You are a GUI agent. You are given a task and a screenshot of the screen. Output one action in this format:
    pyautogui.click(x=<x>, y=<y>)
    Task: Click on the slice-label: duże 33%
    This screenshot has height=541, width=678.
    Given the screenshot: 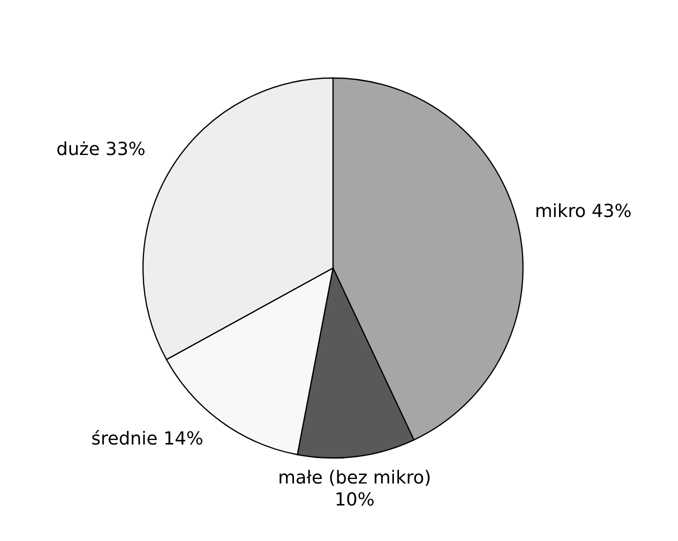 What is the action you would take?
    pyautogui.click(x=101, y=149)
    